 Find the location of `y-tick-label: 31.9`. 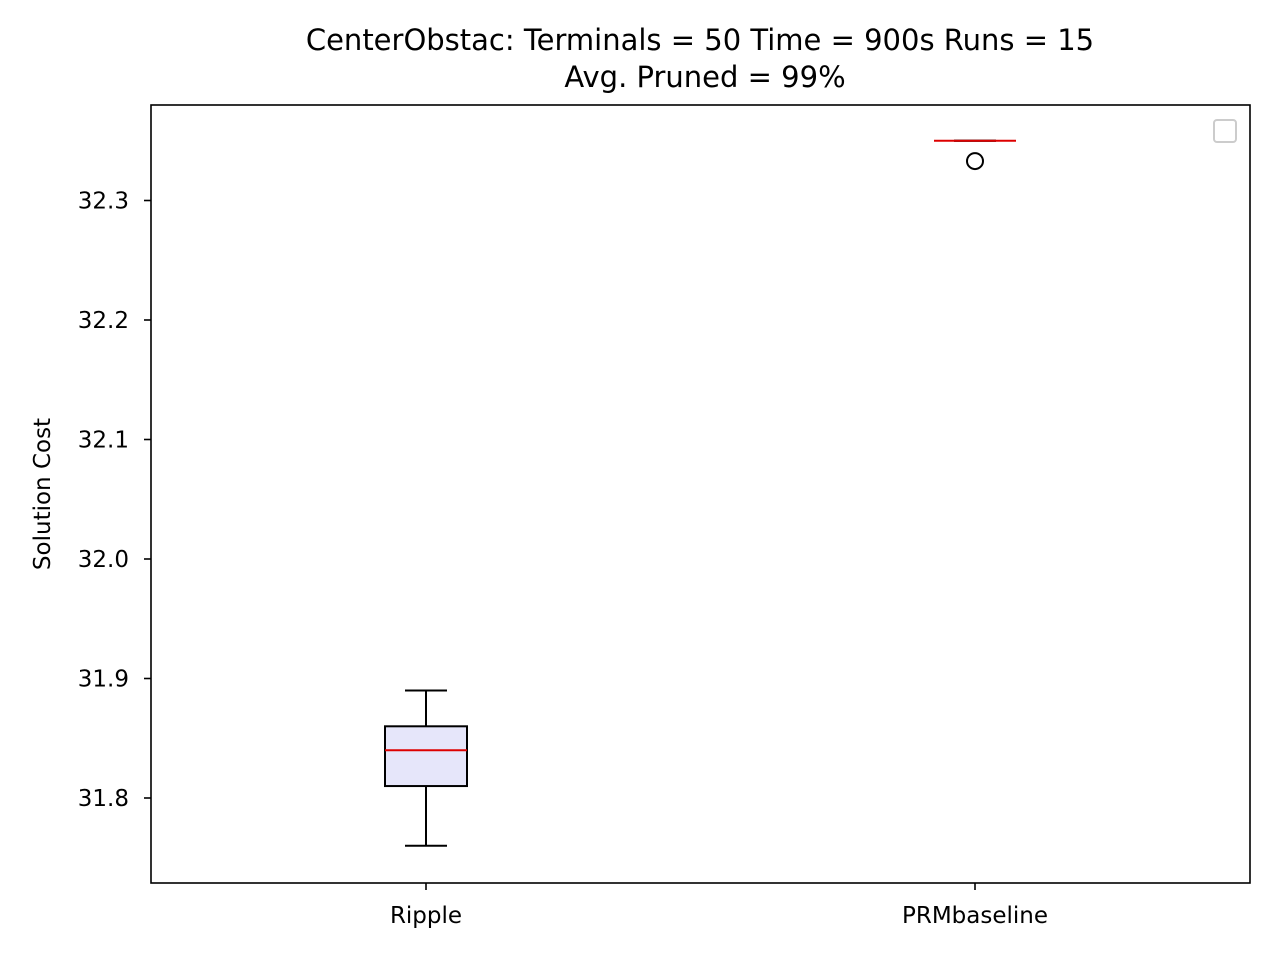

y-tick-label: 31.9 is located at coordinates (103, 680).